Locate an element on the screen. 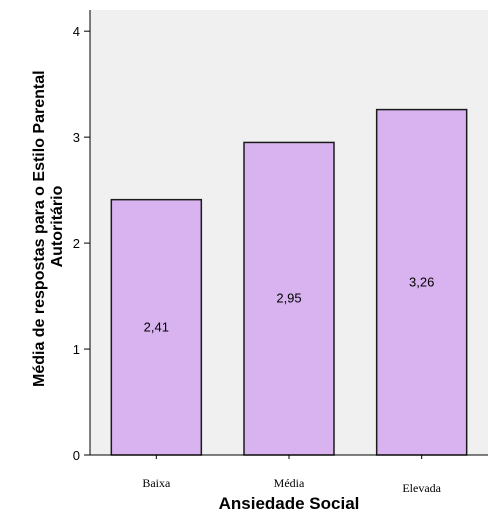 This screenshot has width=489, height=516. y-tick-label: 0 is located at coordinates (76, 455).